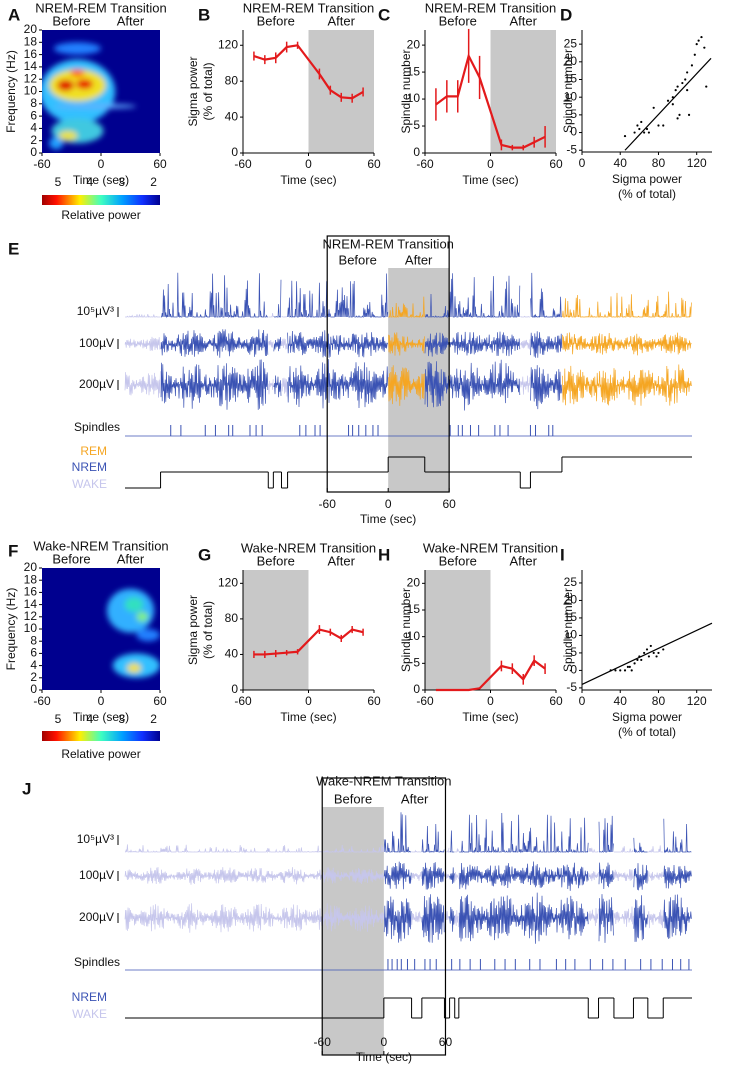  I want to click on panel-letter: H, so click(384, 554).